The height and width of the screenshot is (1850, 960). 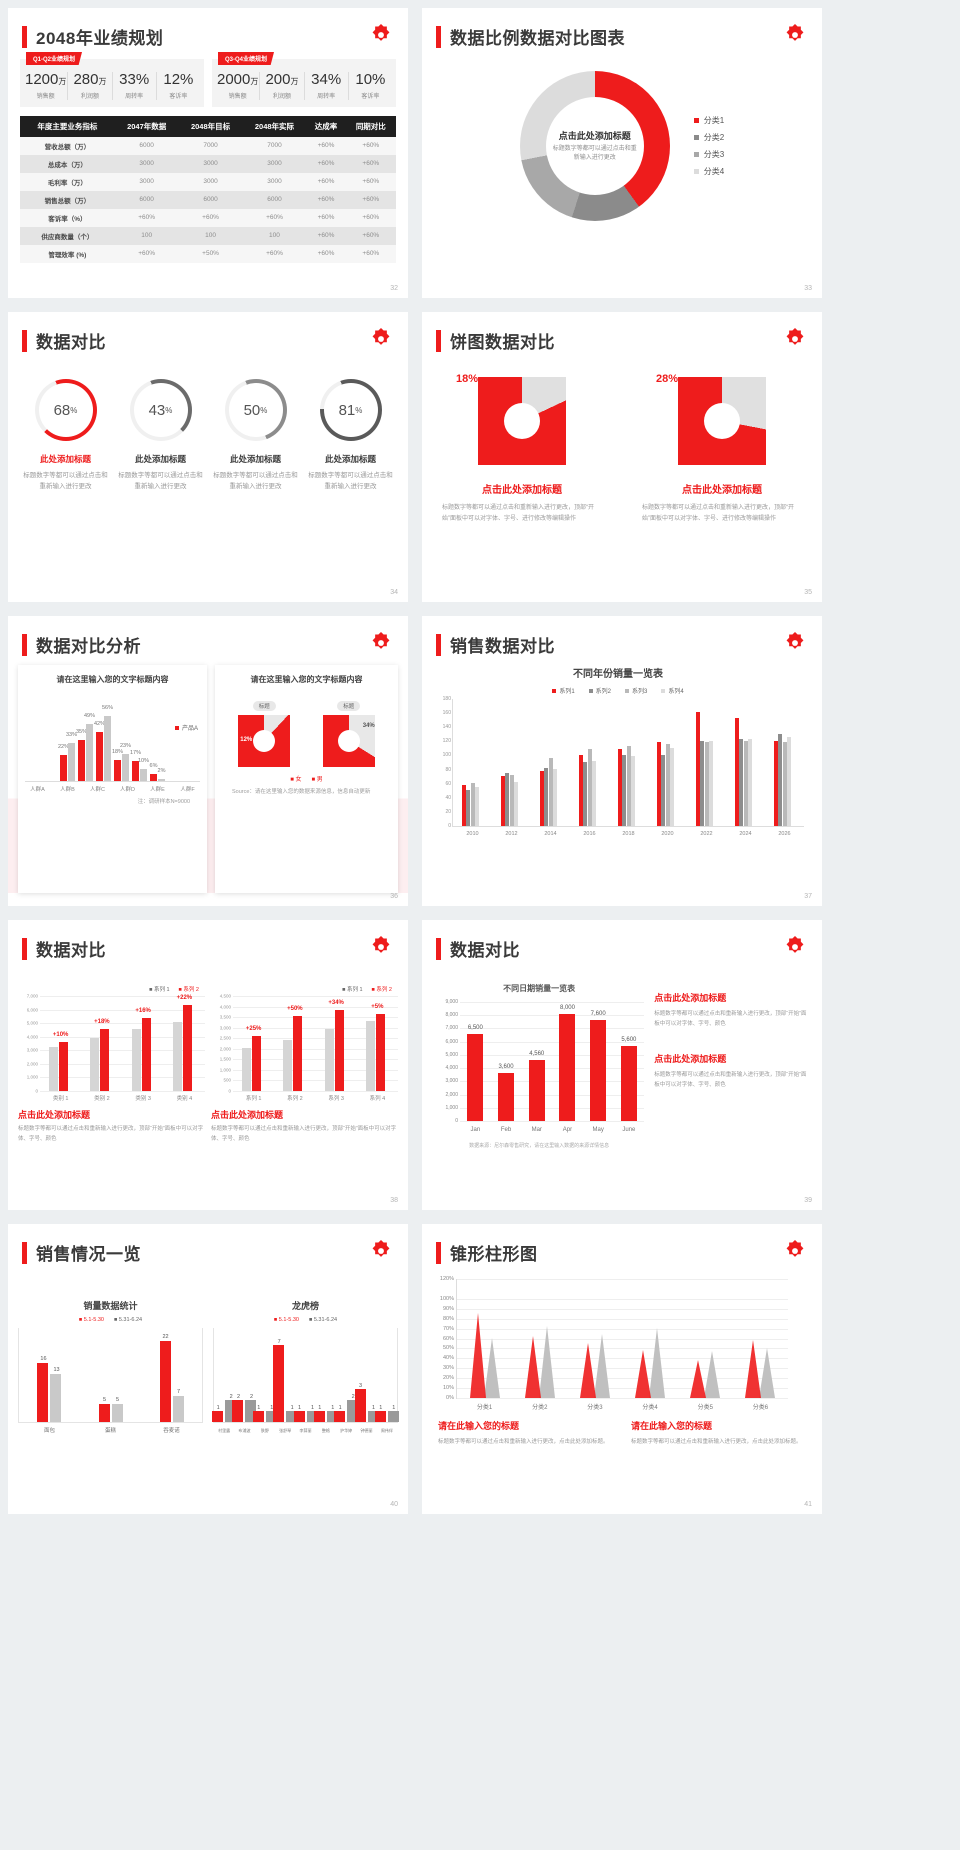 I want to click on kpi-label: 客诉率, so click(x=178, y=96).